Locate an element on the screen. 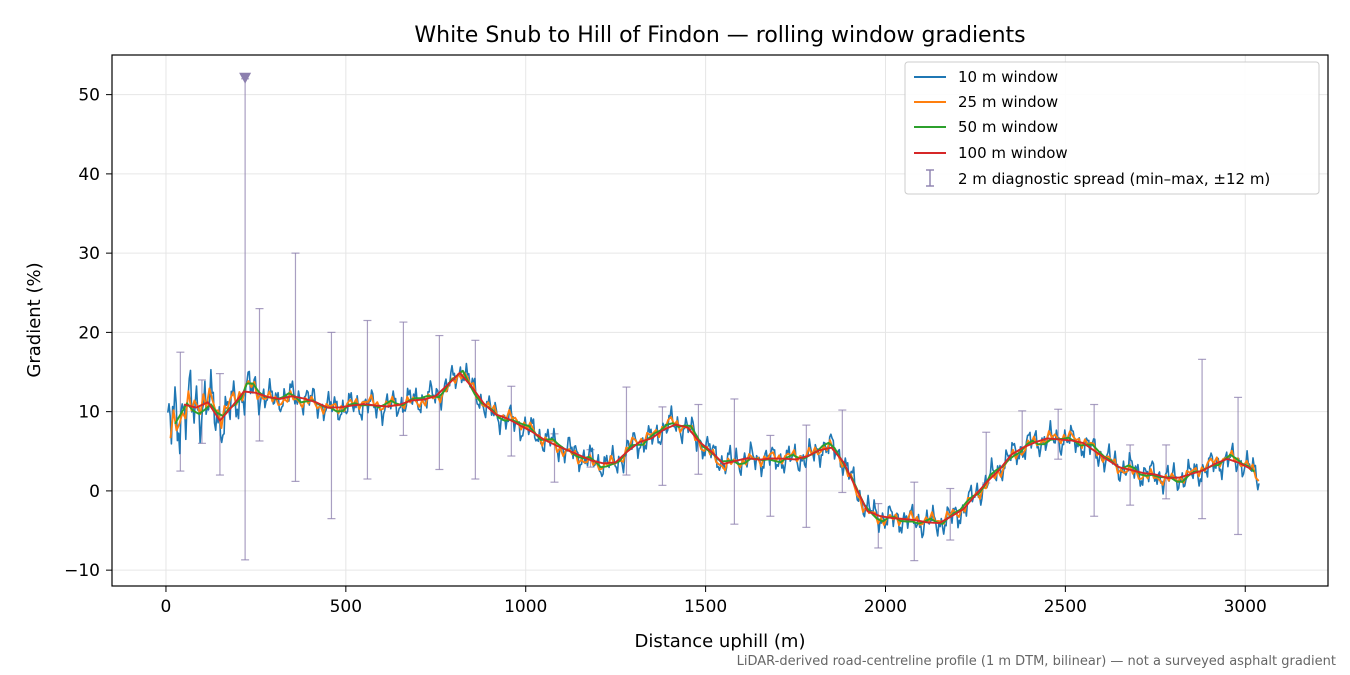  x-tick-label: 1000 is located at coordinates (525, 607).